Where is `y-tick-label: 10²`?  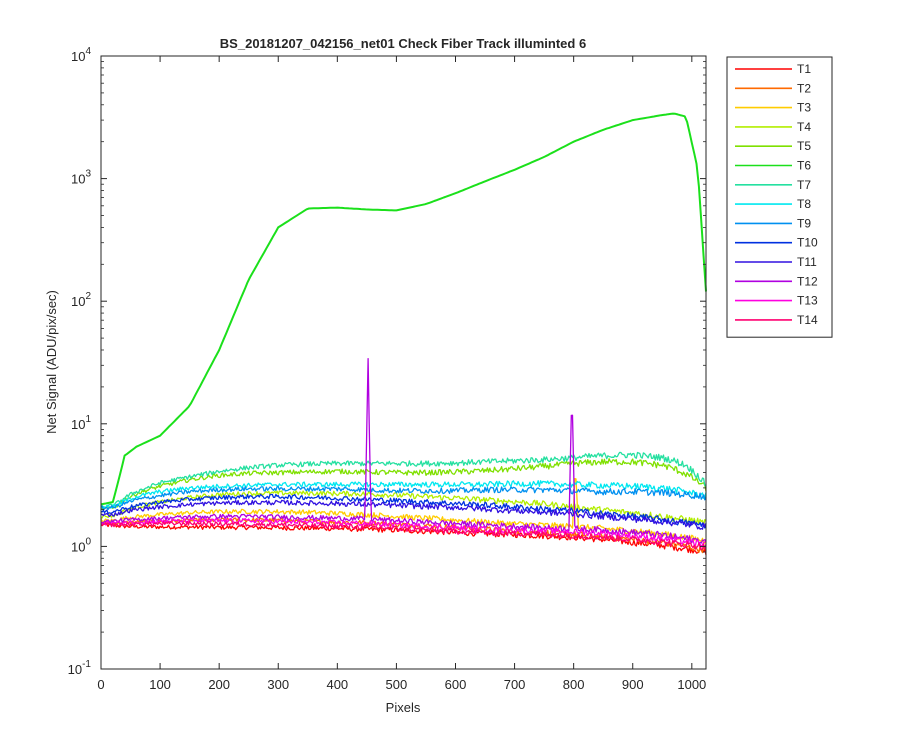
y-tick-label: 10² is located at coordinates (81, 300).